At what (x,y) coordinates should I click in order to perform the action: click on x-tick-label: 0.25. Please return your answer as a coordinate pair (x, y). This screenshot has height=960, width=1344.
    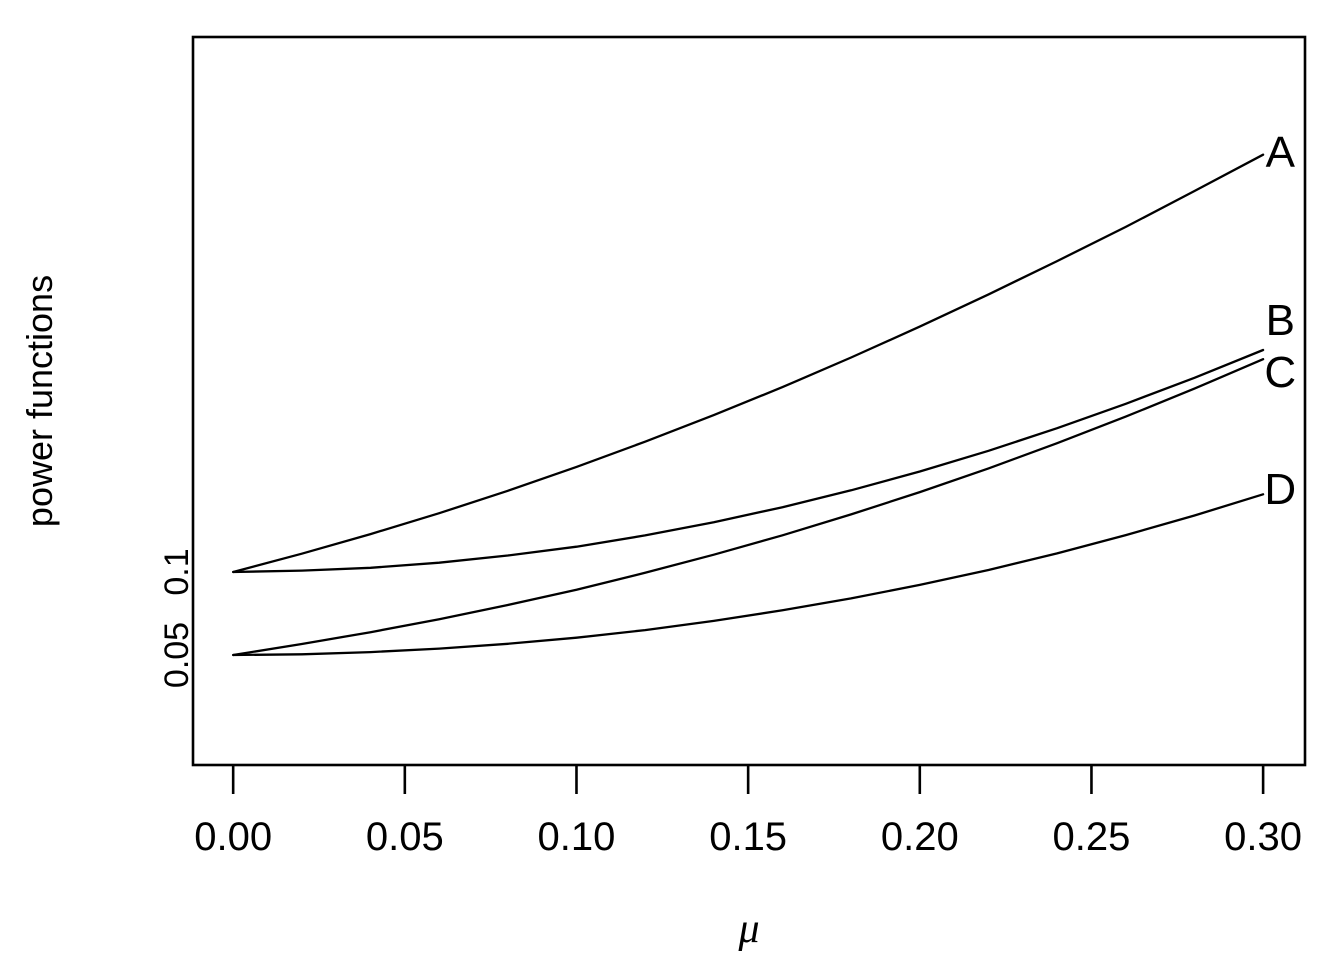
    Looking at the image, I should click on (1092, 837).